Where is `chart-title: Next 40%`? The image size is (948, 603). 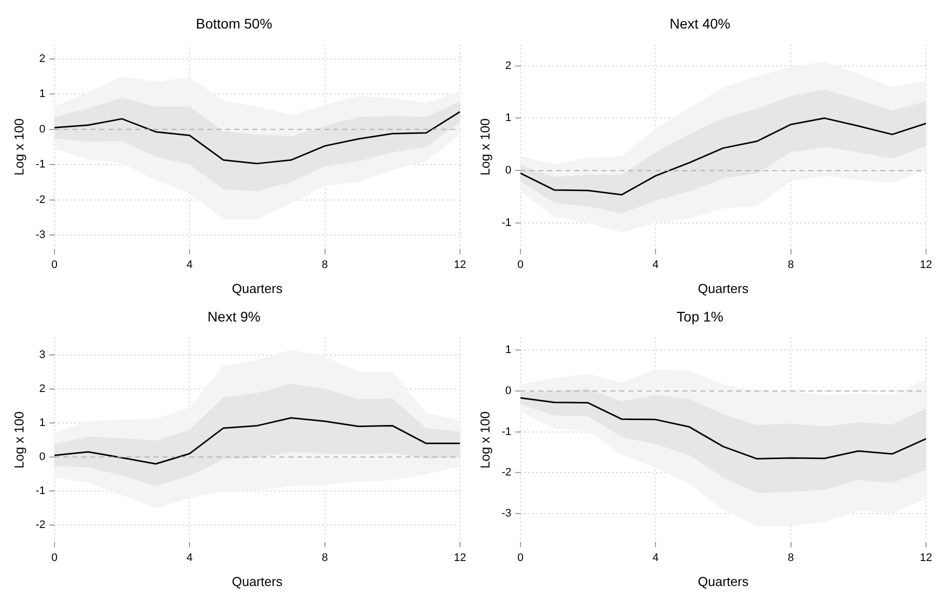 chart-title: Next 40% is located at coordinates (700, 23).